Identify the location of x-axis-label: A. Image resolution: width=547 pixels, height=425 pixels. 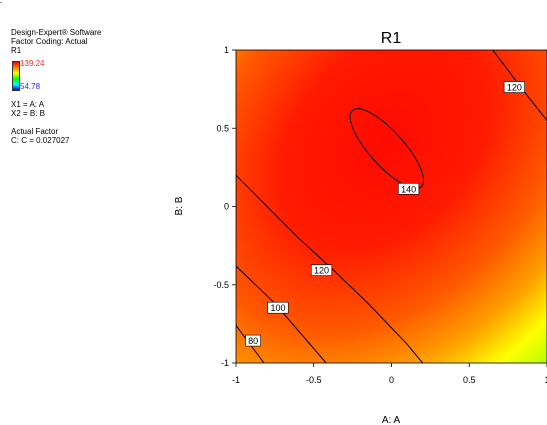
(391, 420).